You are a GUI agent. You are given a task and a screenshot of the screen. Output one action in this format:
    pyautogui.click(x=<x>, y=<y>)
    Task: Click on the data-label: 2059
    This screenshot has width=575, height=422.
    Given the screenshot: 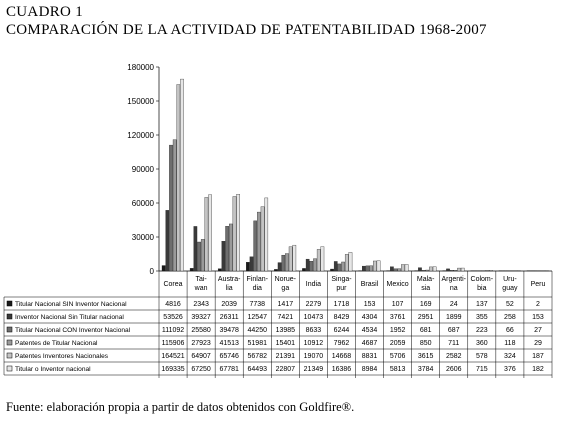 What is the action you would take?
    pyautogui.click(x=398, y=343)
    